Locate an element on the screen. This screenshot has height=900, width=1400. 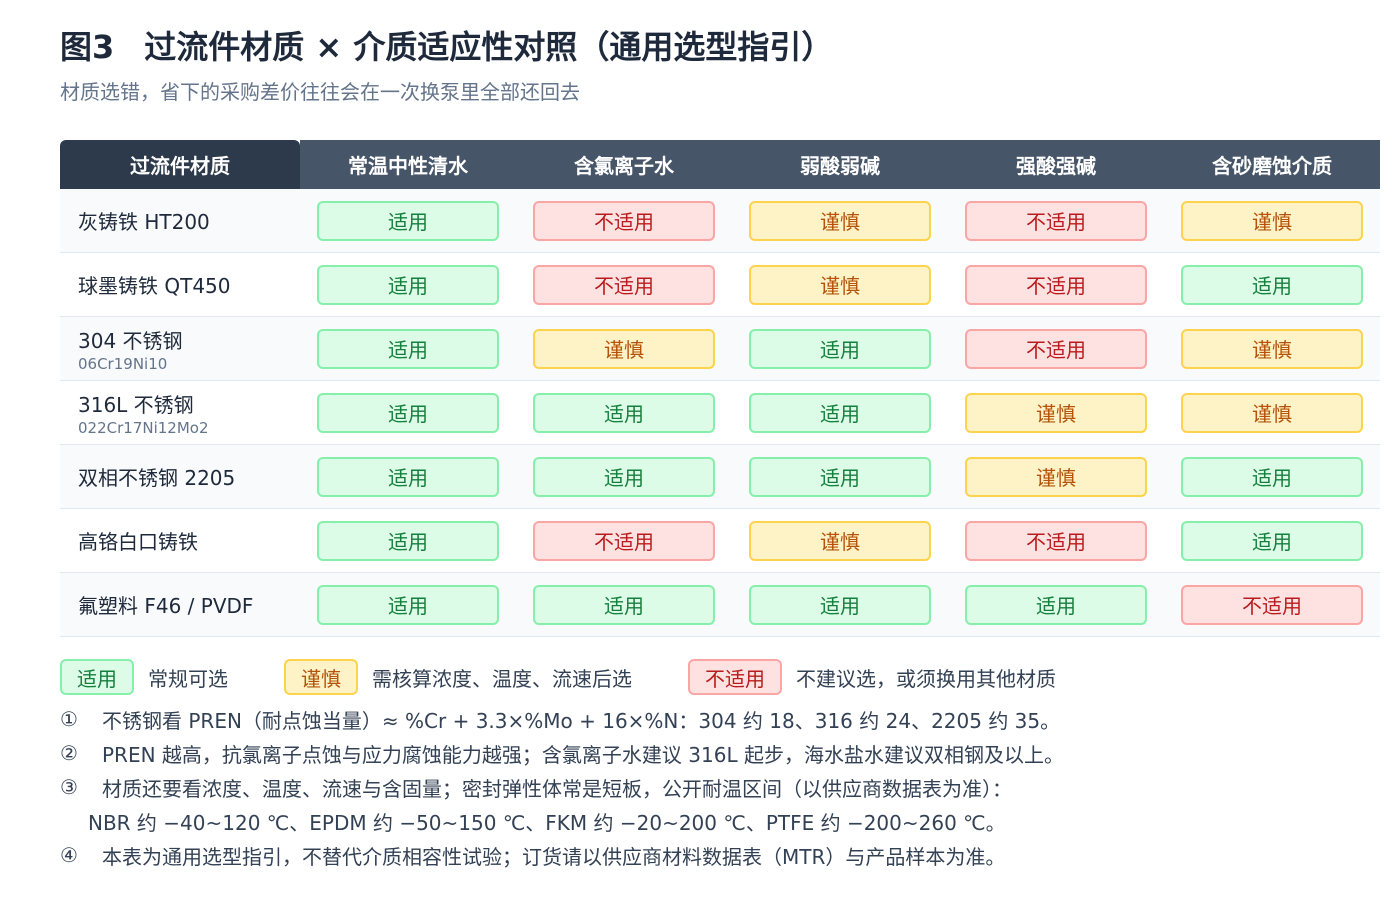
table-row: 304 不锈钢 06Cr19Ni10 适用 谨慎 适用 不适用 谨慎 is located at coordinates (720, 349).